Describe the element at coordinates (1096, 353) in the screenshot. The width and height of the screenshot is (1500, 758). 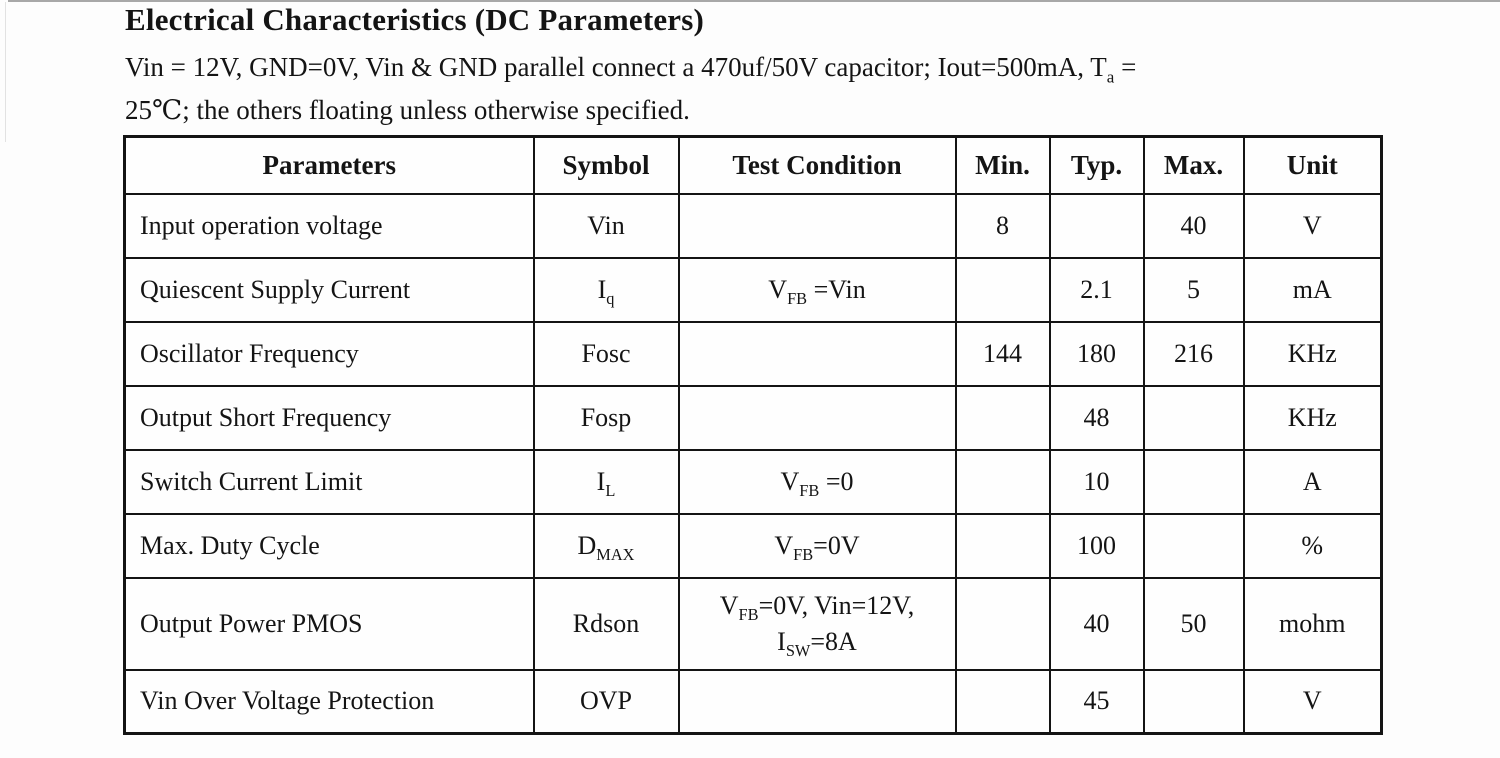
I see `cell-typ: 180` at that location.